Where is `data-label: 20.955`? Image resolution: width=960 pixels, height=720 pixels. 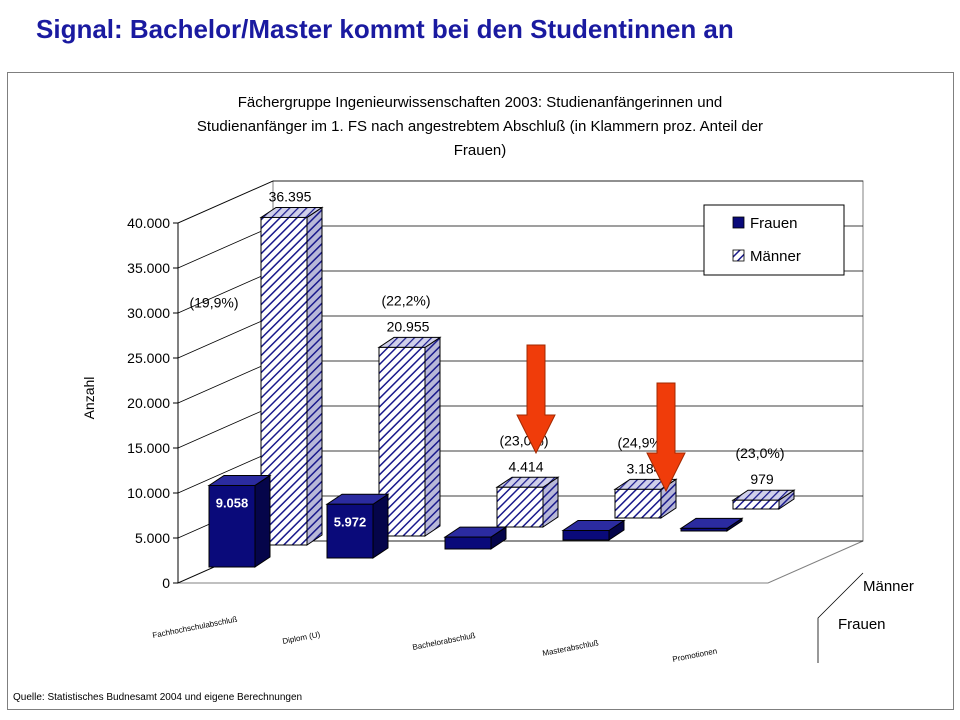 data-label: 20.955 is located at coordinates (408, 326).